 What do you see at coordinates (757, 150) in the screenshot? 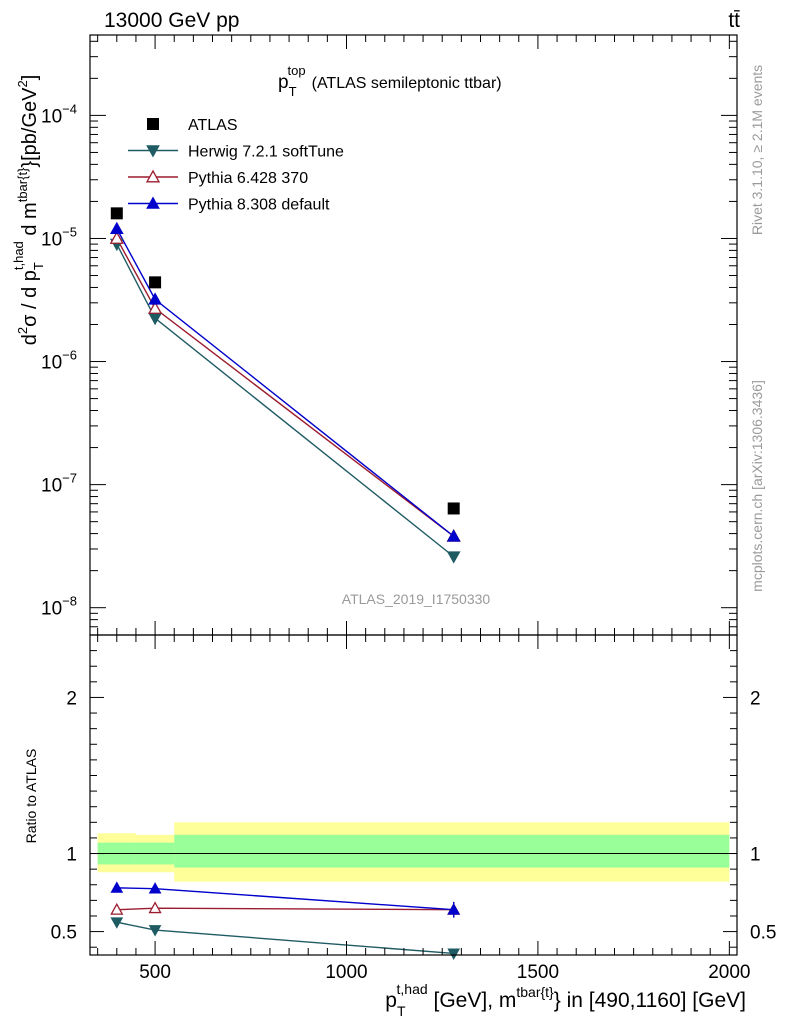
I see `rivet-version-label: Rivet 3.1.10, ≥ 2.1M events` at bounding box center [757, 150].